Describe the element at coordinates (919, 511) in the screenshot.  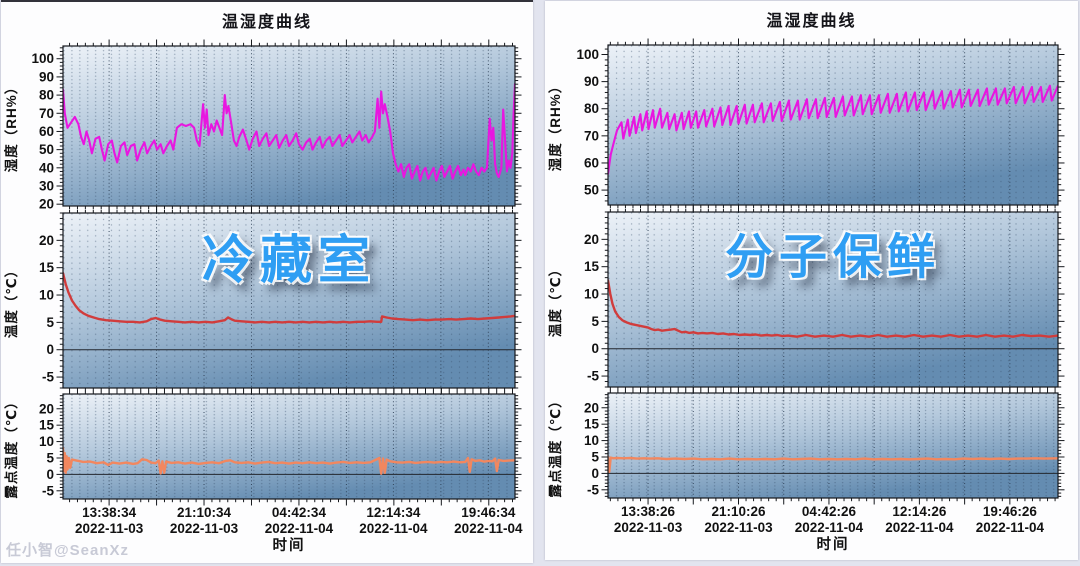
I see `svg-text: 12:14:26` at that location.